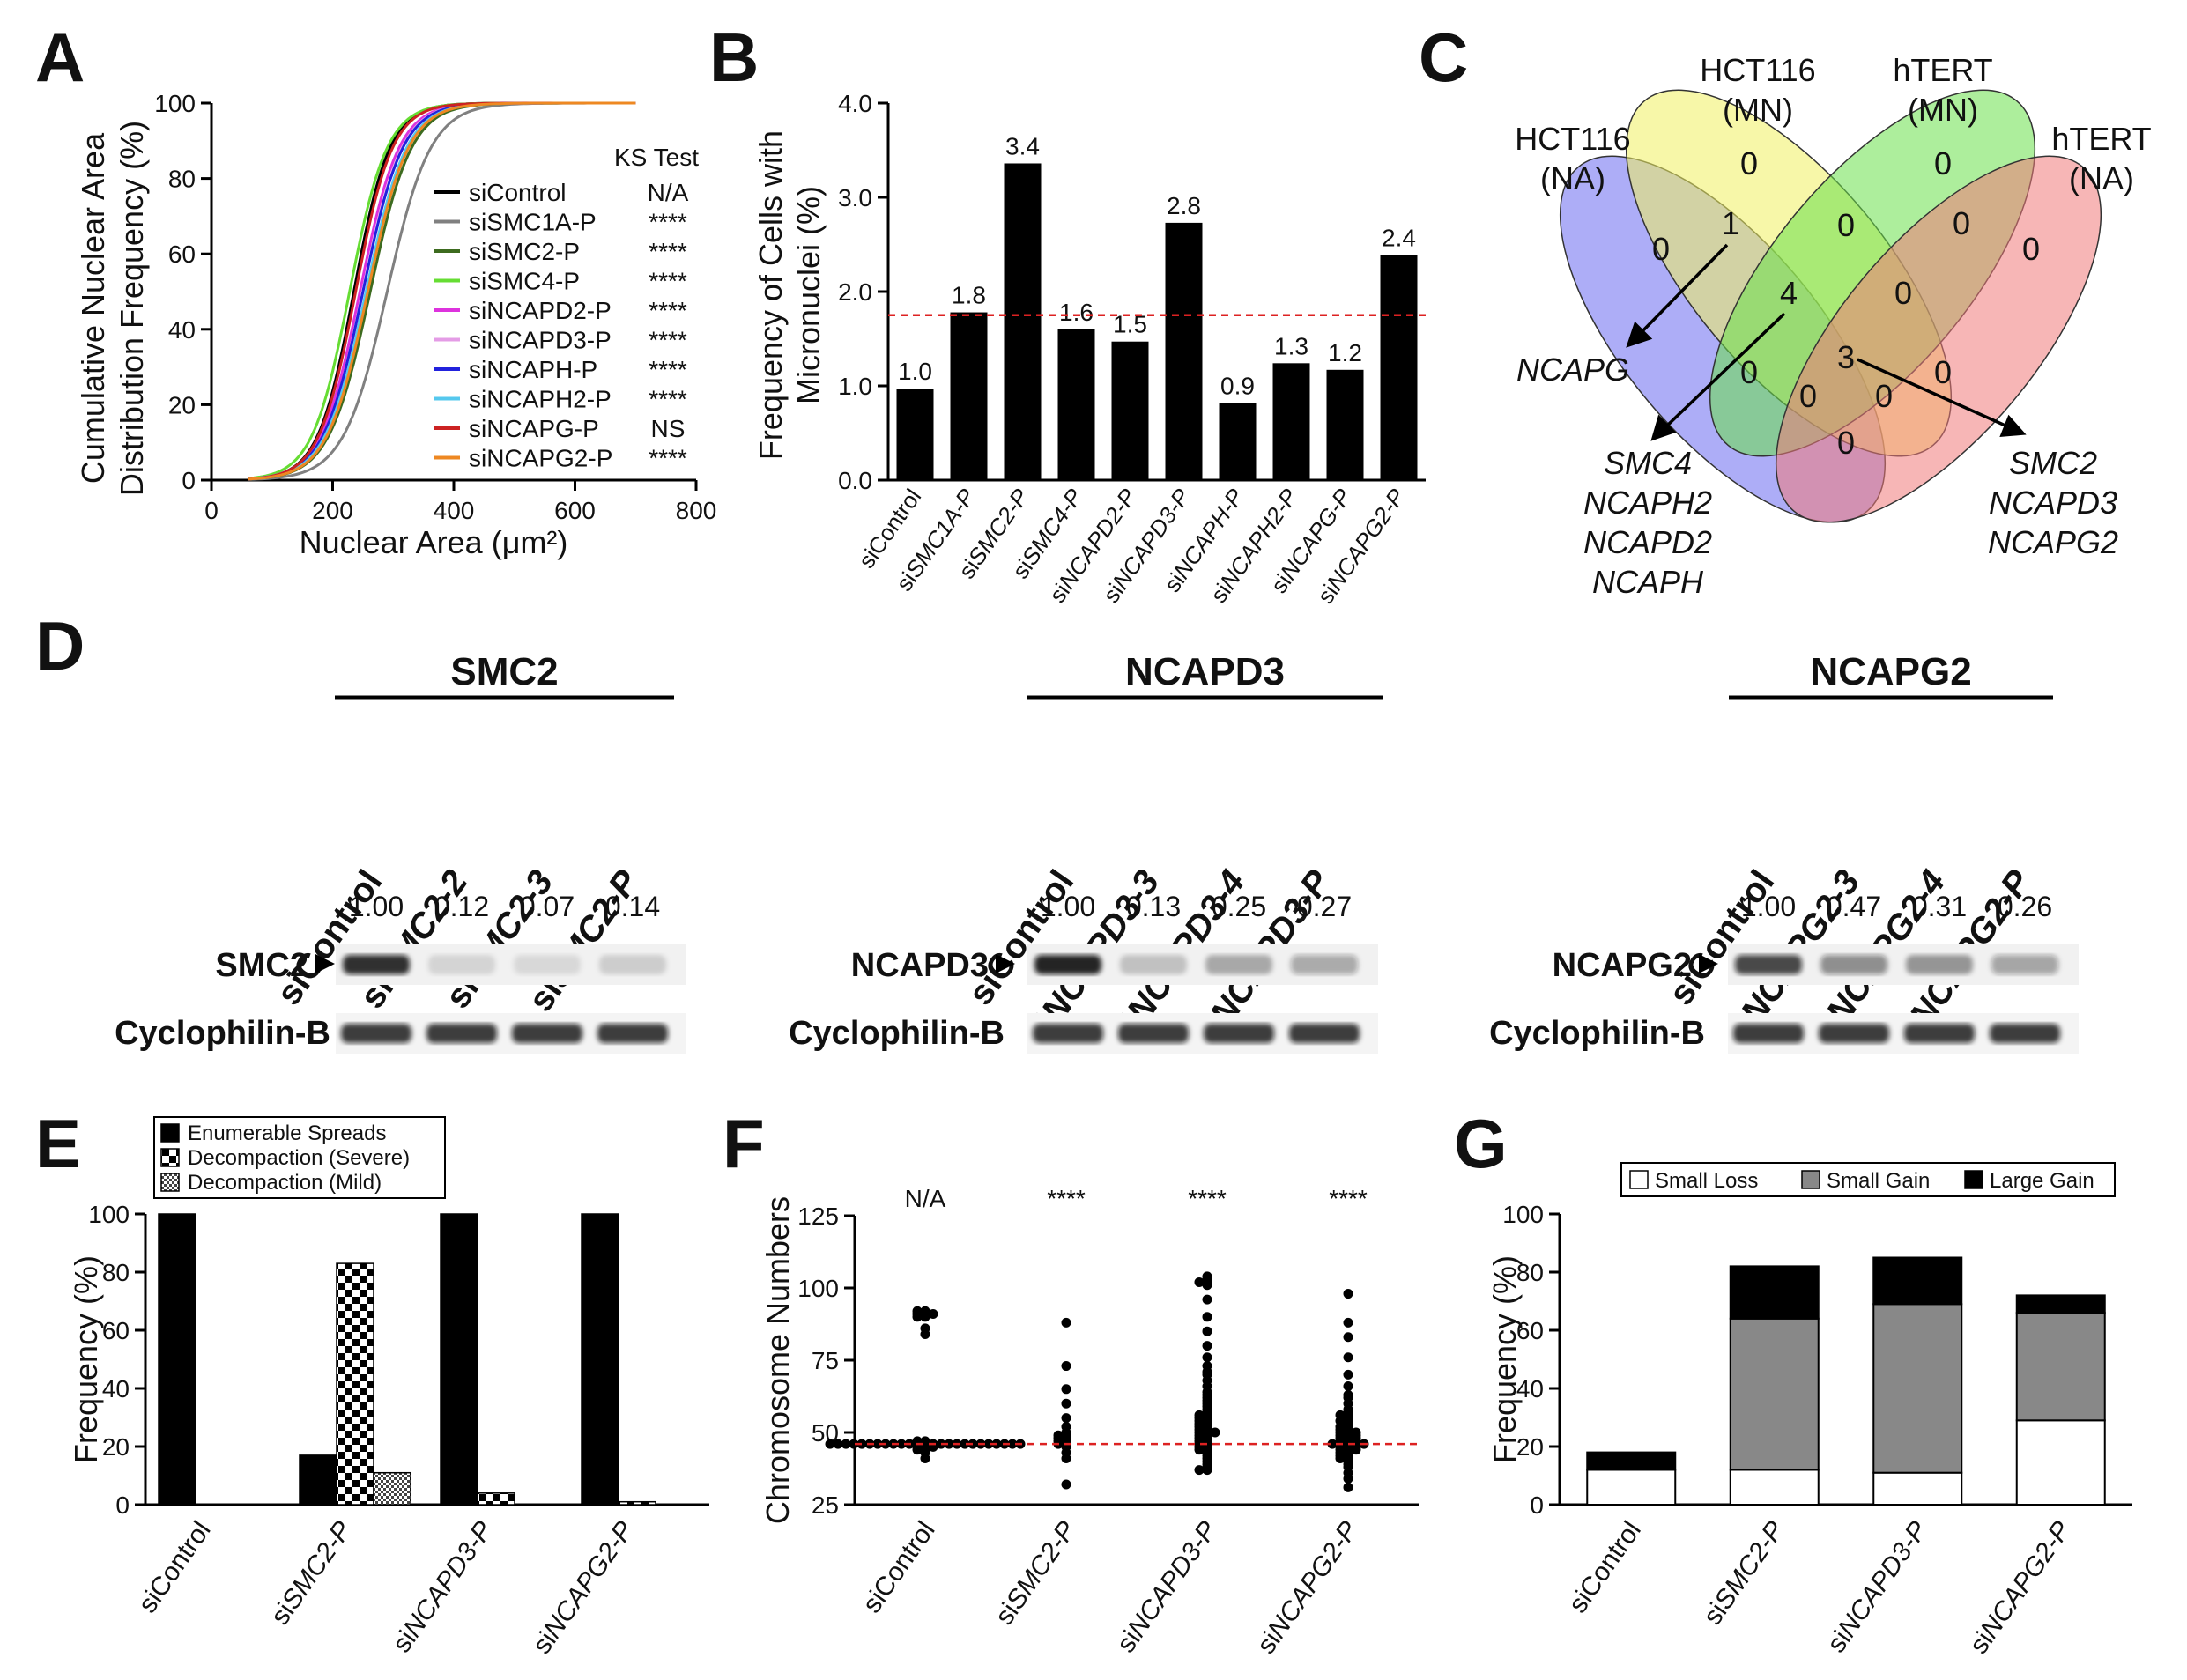  What do you see at coordinates (182, 254) in the screenshot?
I see `panel-a-y-tick-label: 60` at bounding box center [182, 254].